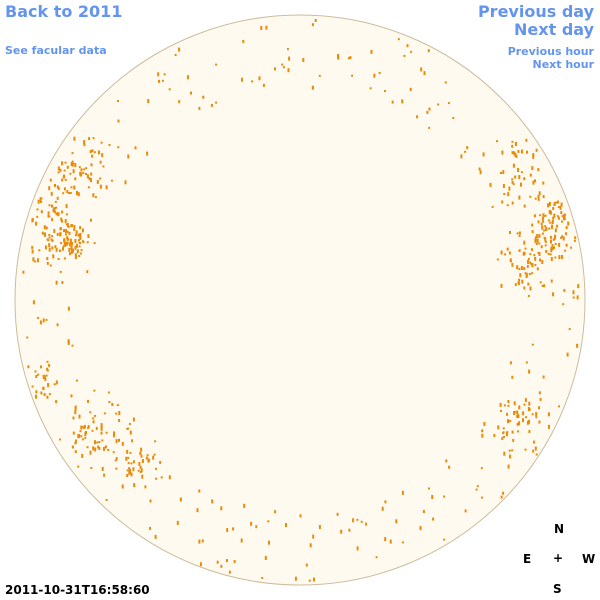  I want to click on previous-hour-link: Previous hour, so click(550, 51).